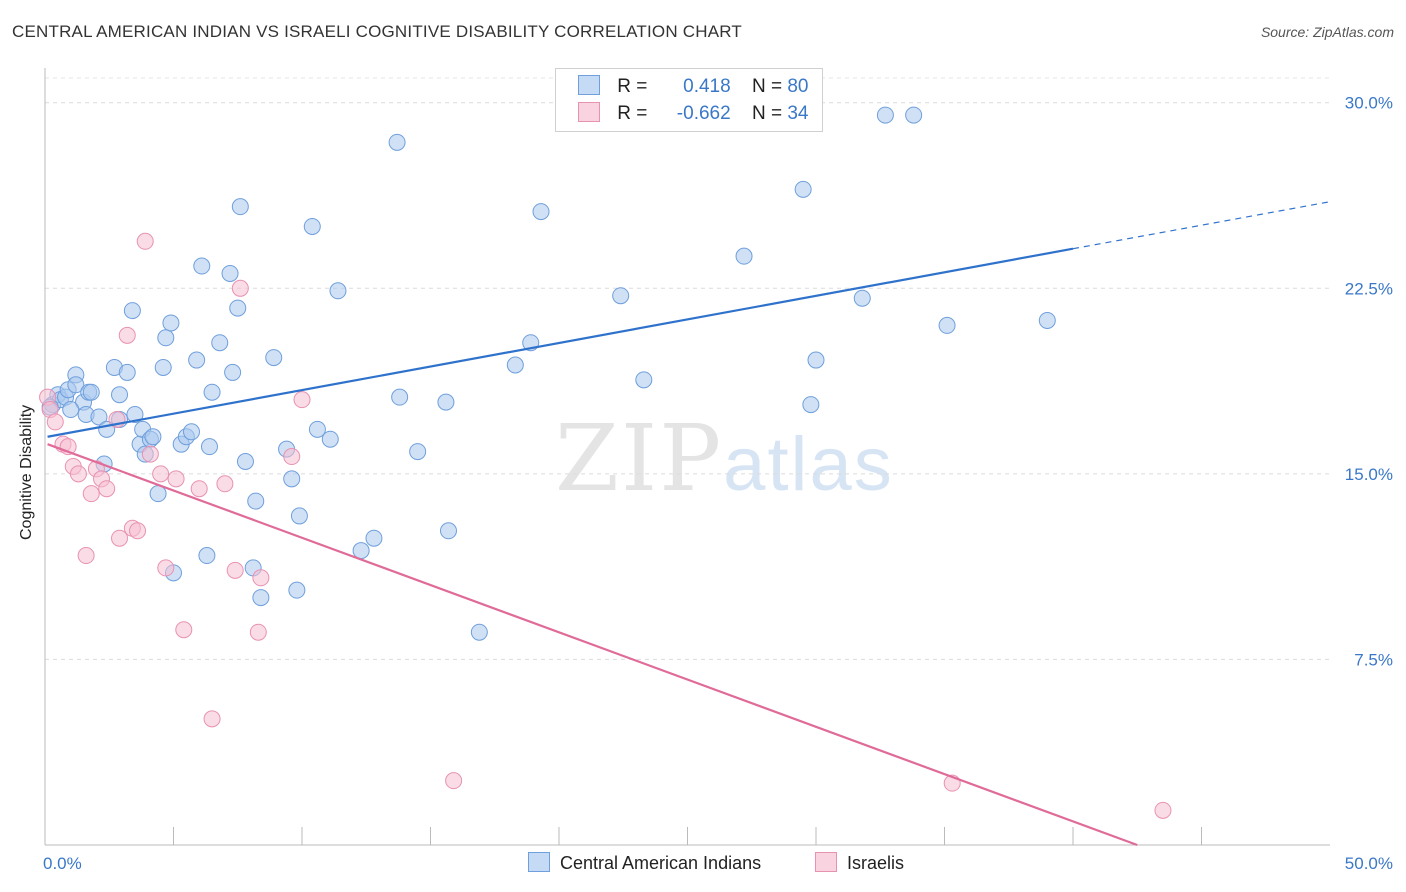  I want to click on legend-n-label: N =, so click(767, 86).